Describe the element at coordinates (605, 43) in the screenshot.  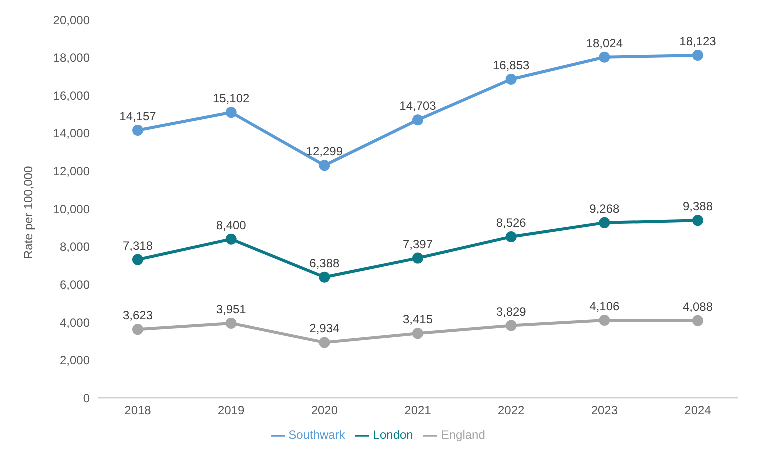
I see `data-label: 18,024` at that location.